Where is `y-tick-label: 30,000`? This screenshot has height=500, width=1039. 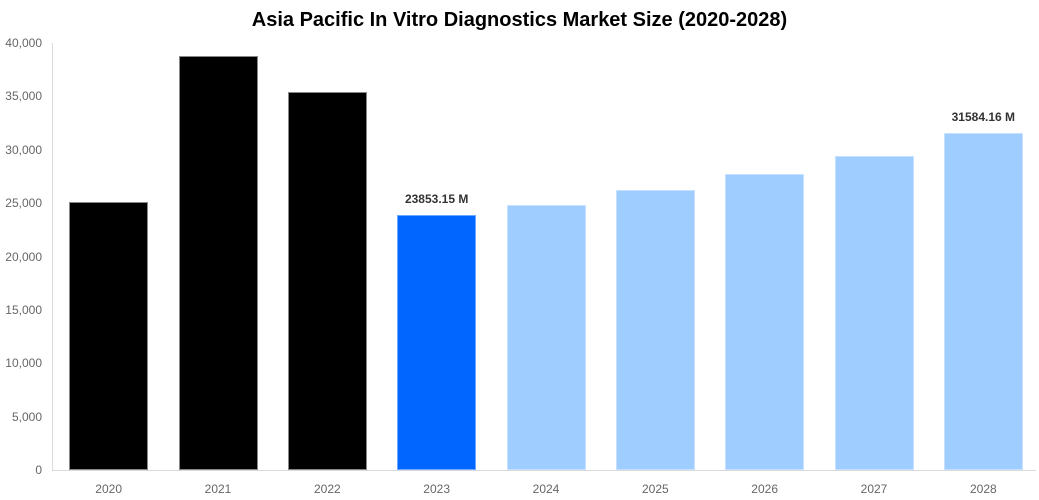 y-tick-label: 30,000 is located at coordinates (23, 149).